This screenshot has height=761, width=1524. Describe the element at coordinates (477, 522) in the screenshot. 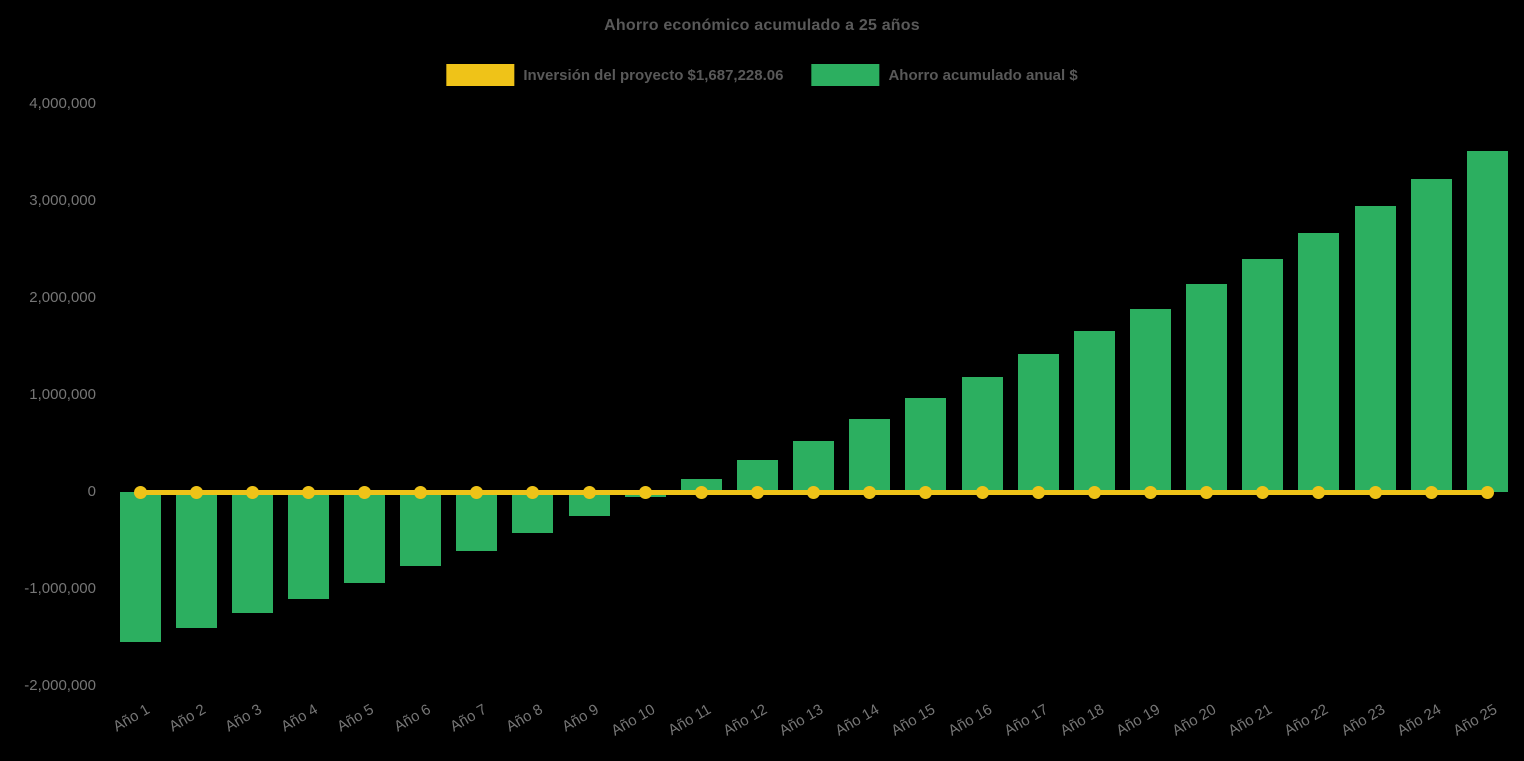

I see `bar-año-7` at that location.